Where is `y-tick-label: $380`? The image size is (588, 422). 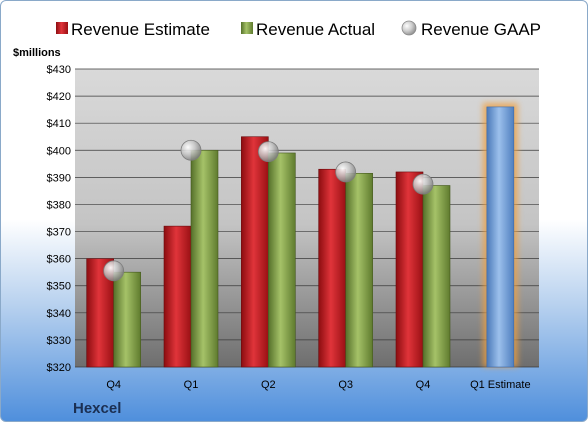
y-tick-label: $380 is located at coordinates (59, 205).